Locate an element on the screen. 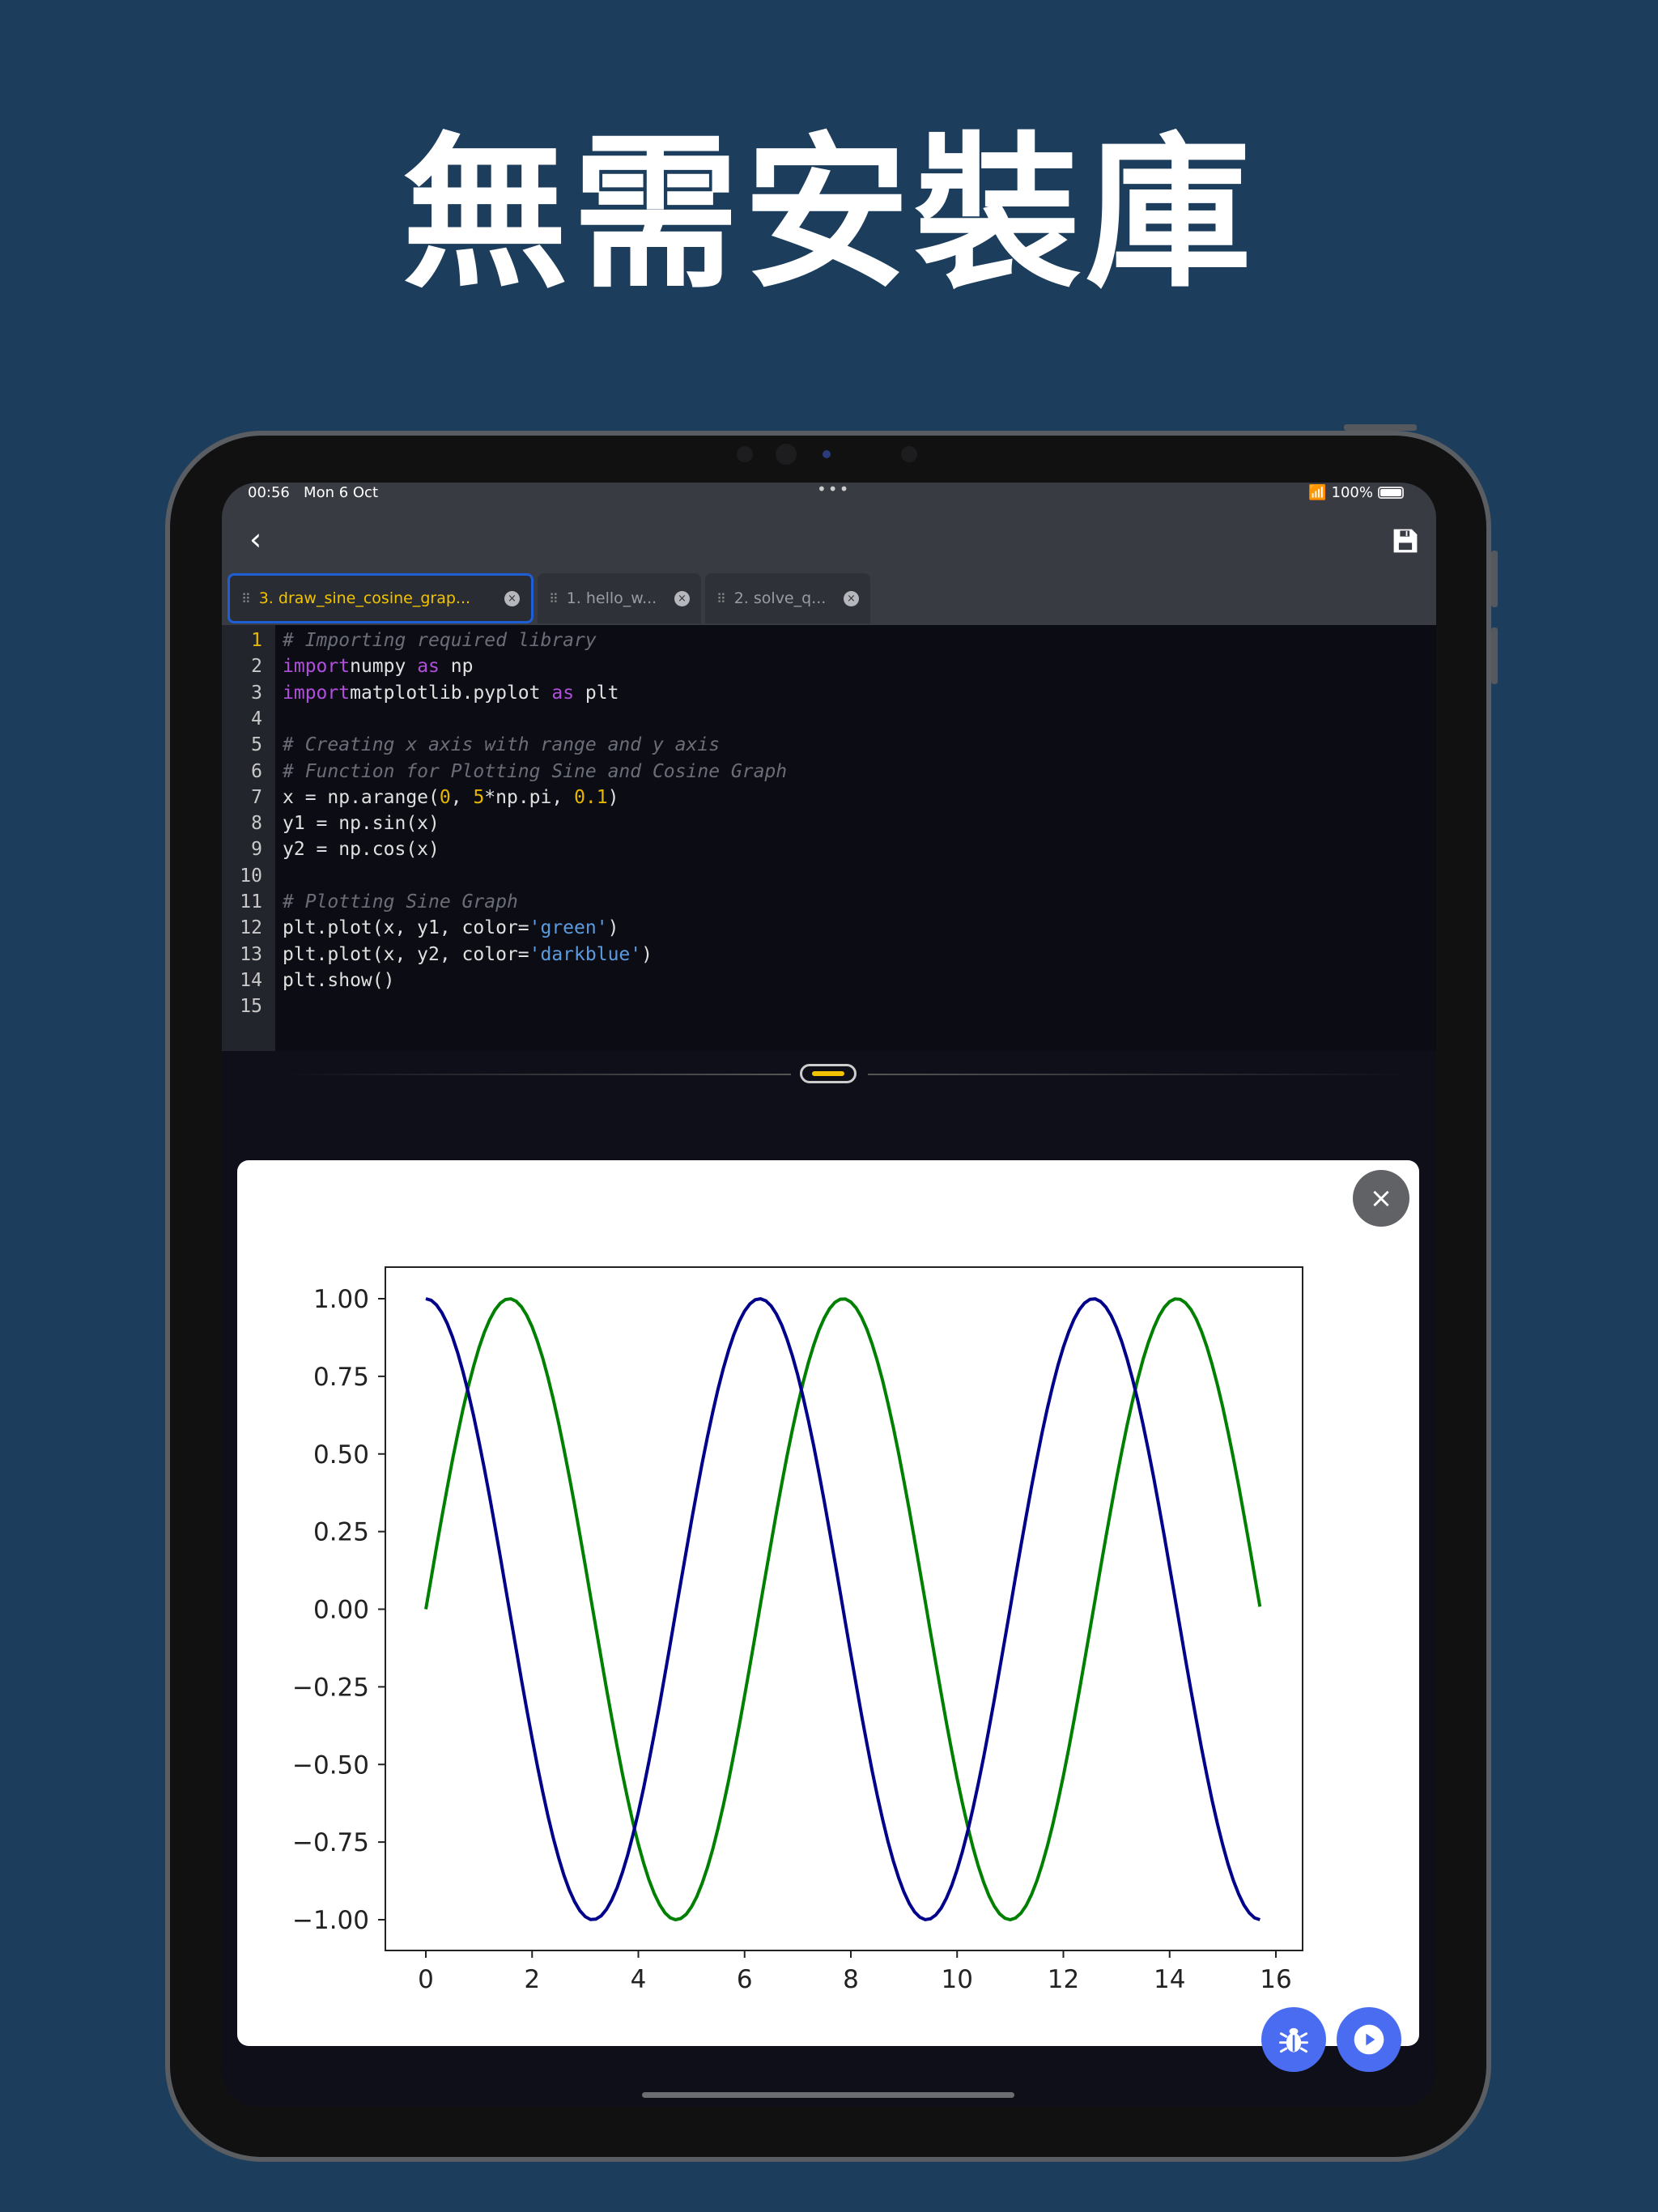 This screenshot has width=1658, height=2212. code-token: , is located at coordinates (462, 797).